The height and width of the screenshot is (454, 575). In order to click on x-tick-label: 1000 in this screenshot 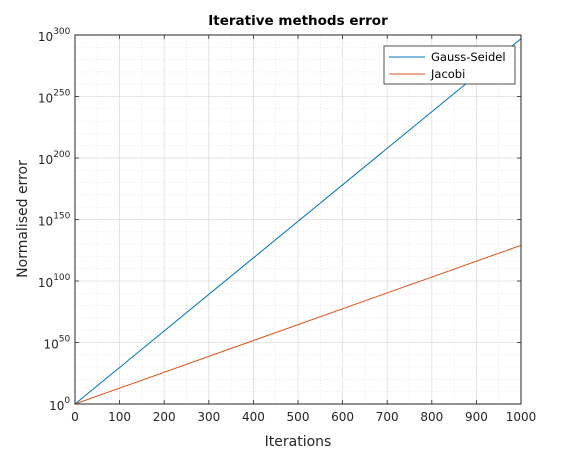, I will do `click(521, 417)`.